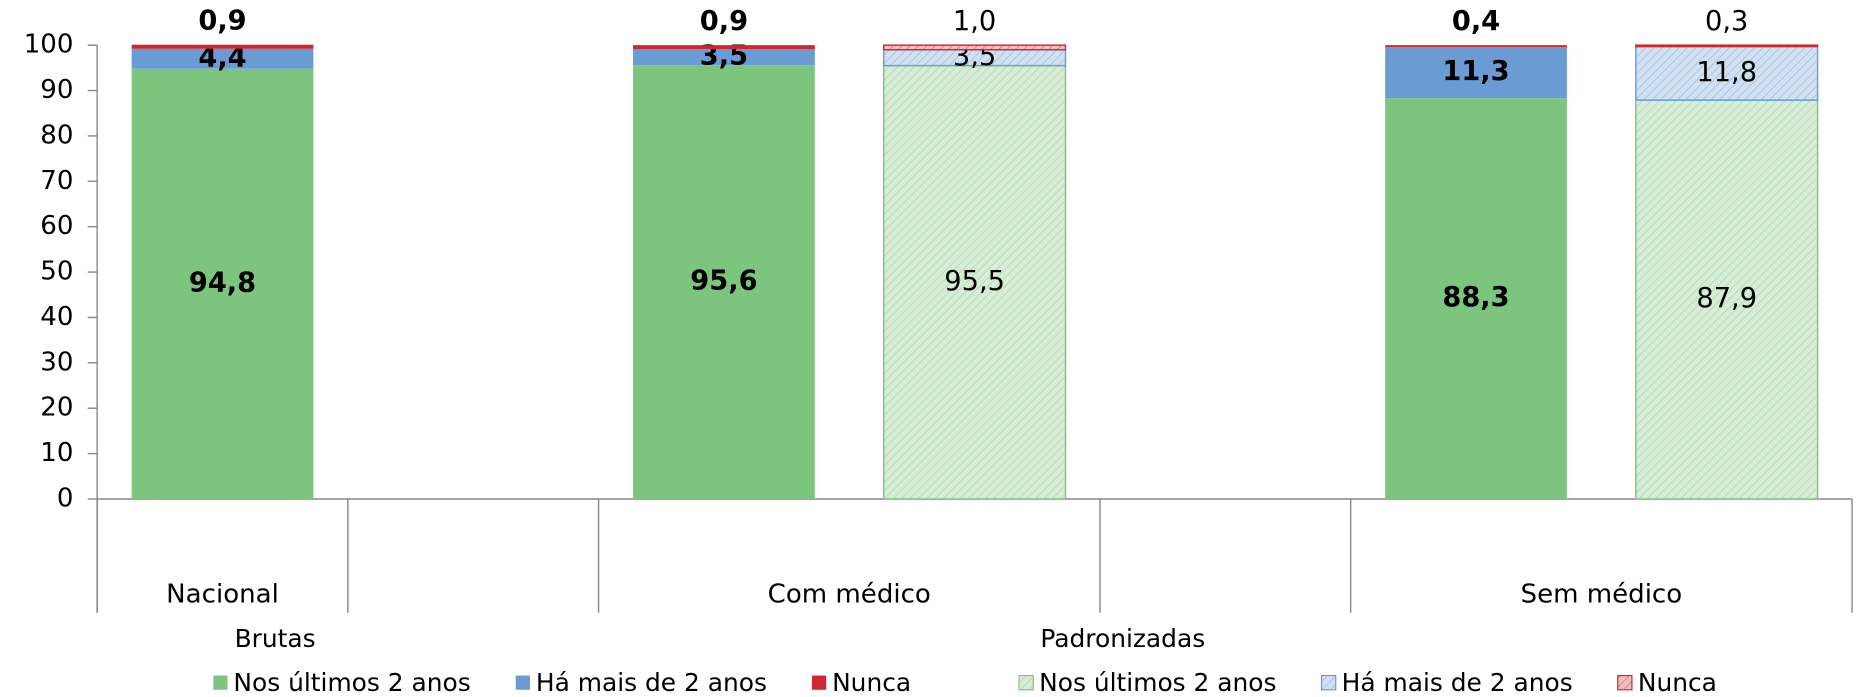 The width and height of the screenshot is (1858, 697). I want to click on y-tick-label: 20, so click(56, 408).